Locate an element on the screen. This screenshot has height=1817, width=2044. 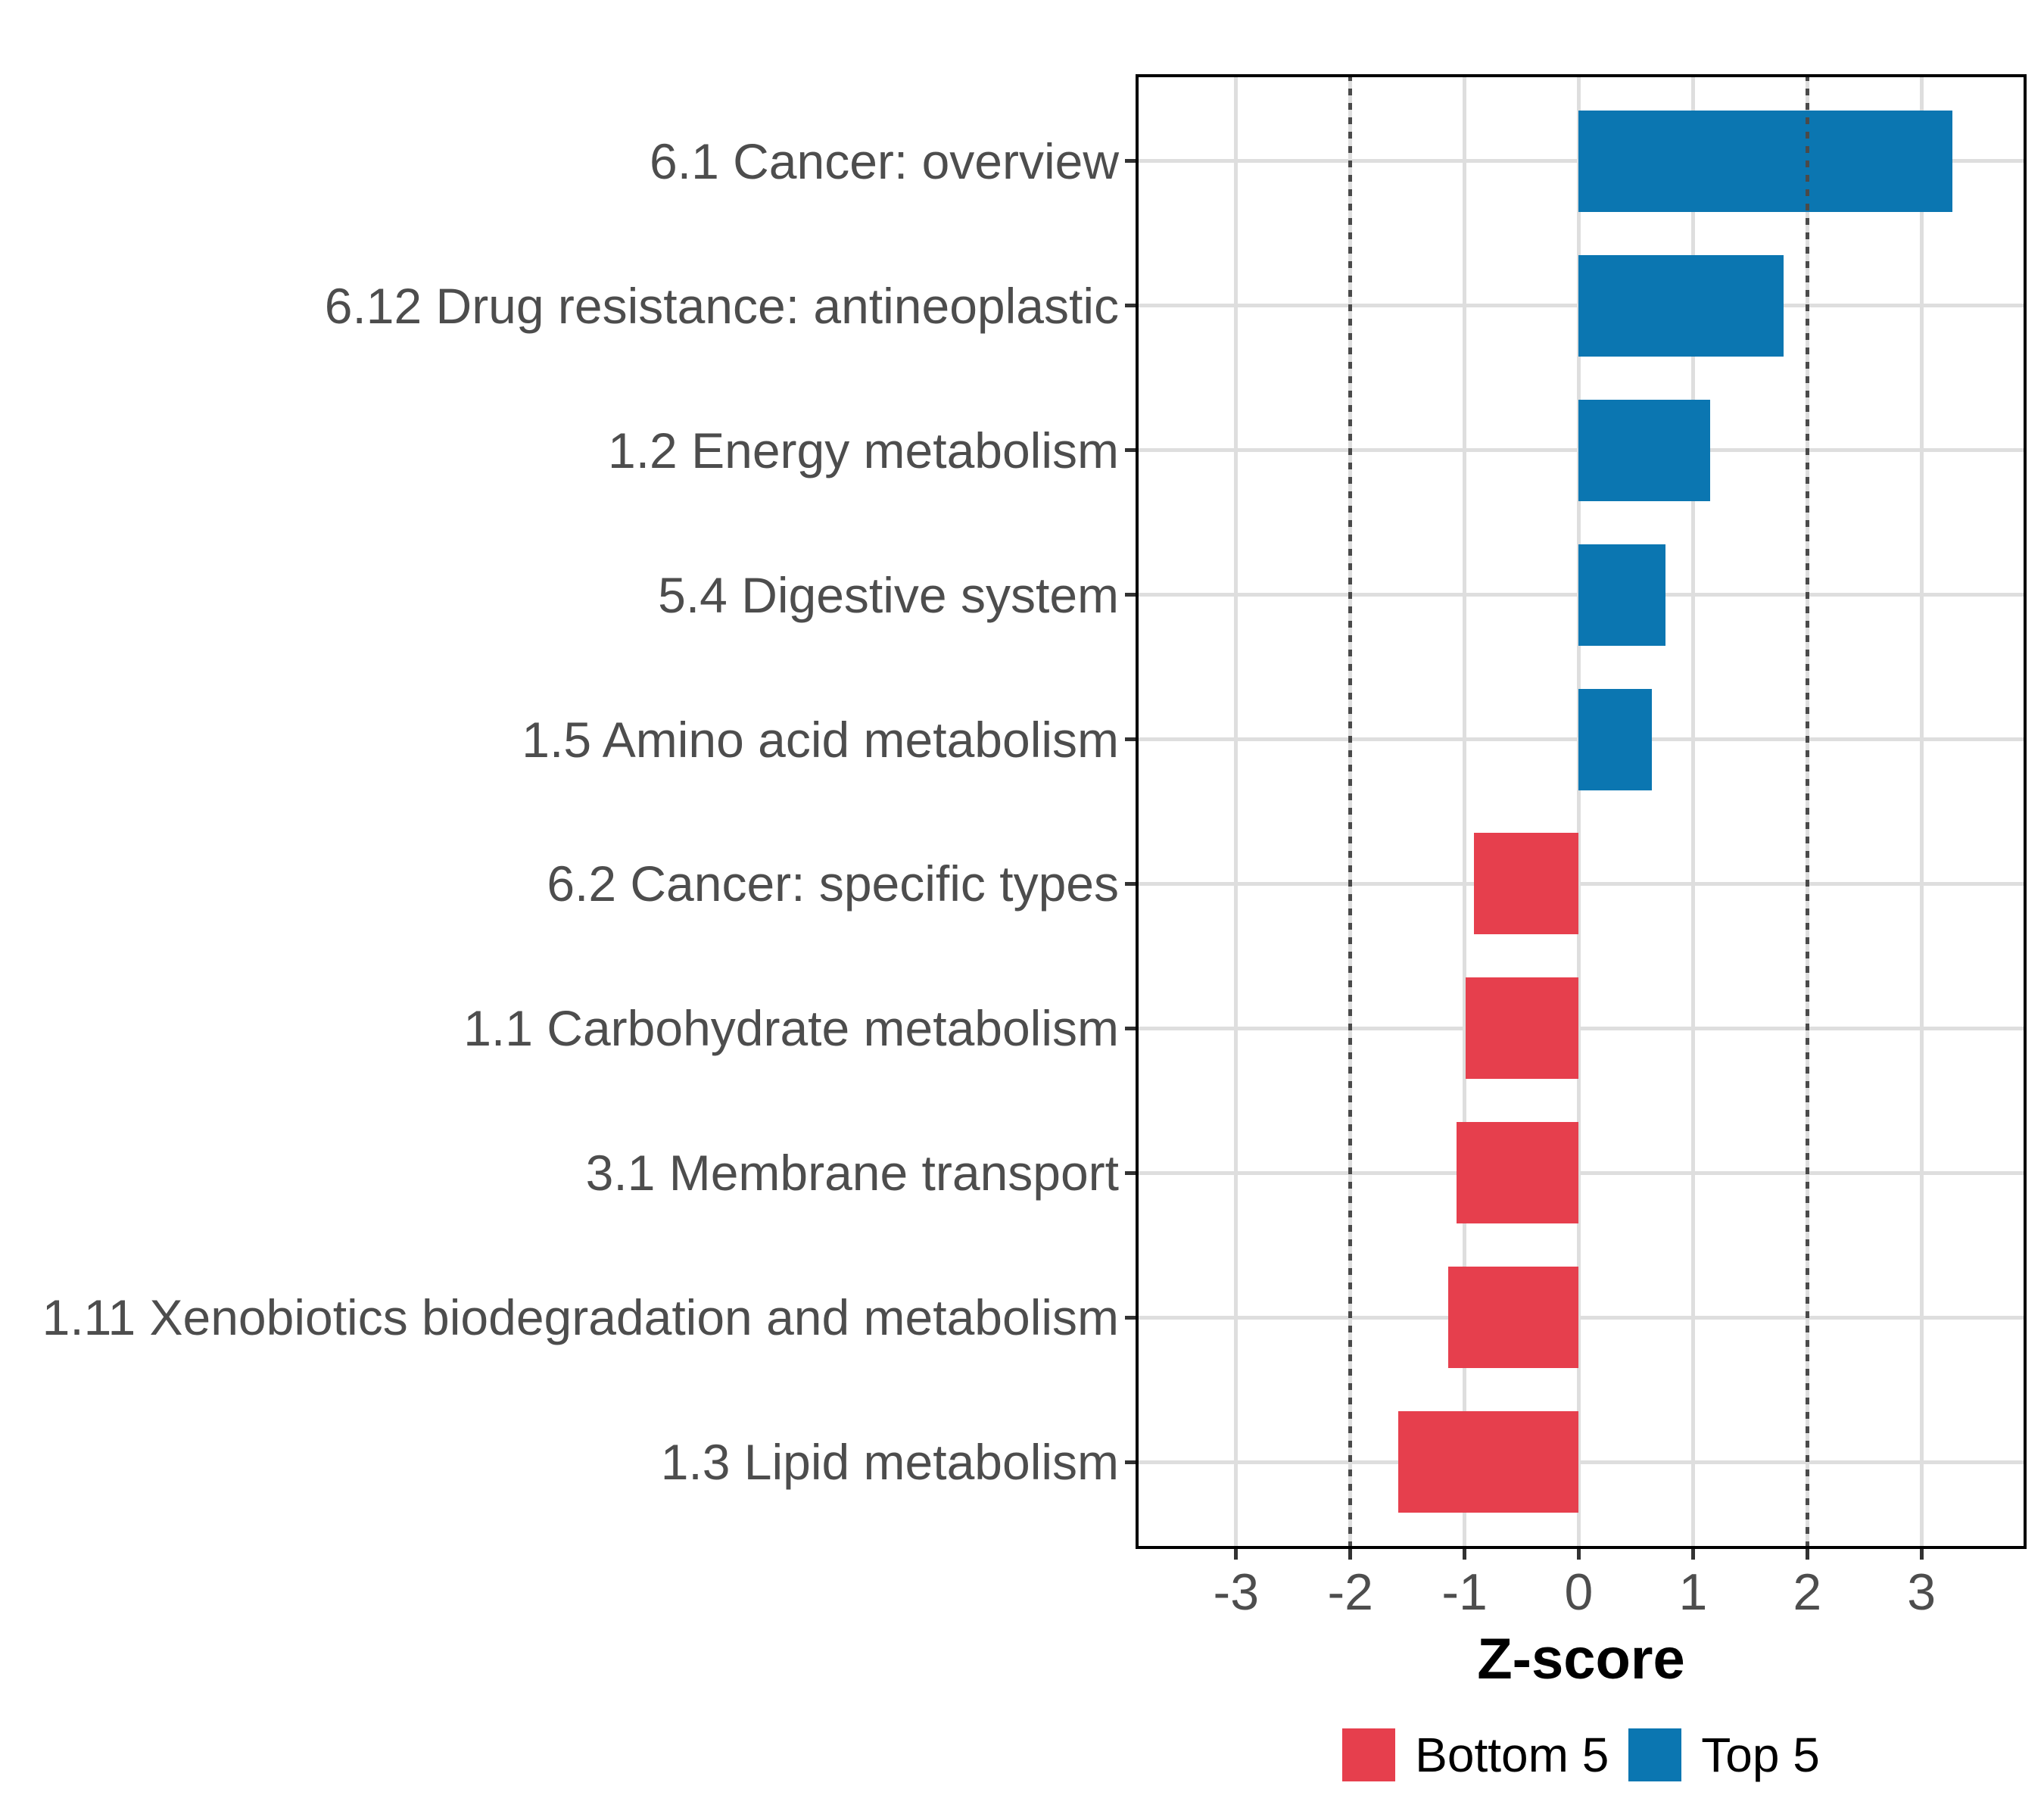
y-tick-label: 1.2 Energy metabolism is located at coordinates (863, 450).